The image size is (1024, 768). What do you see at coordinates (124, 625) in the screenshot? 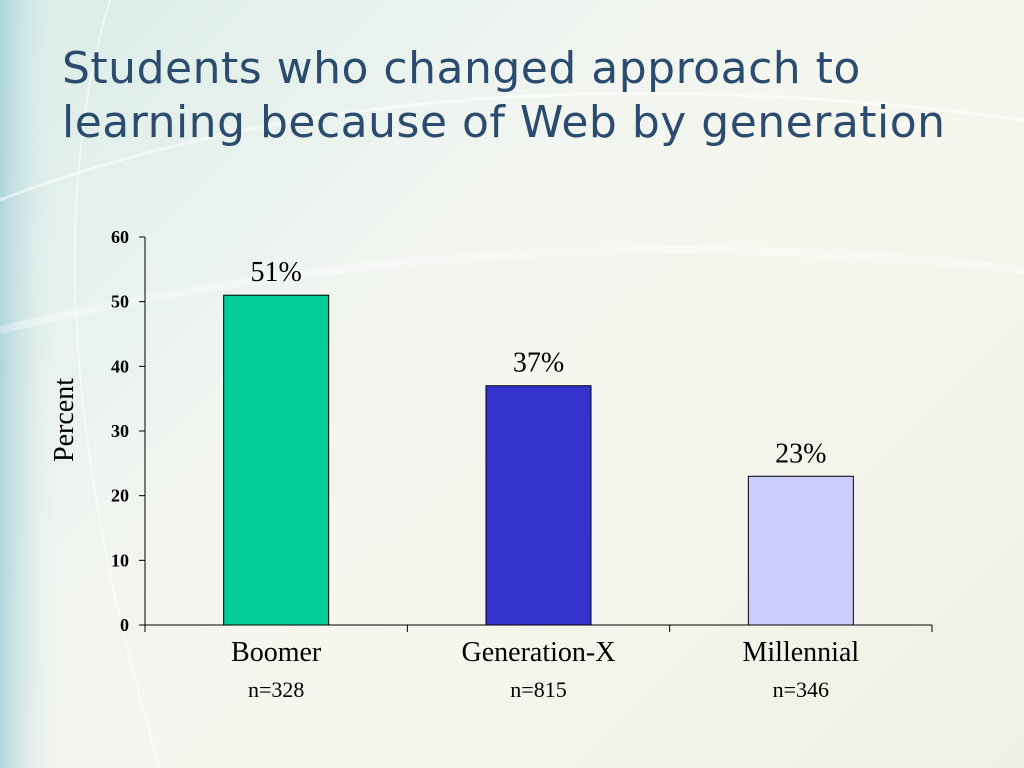
I see `y-tick-label: 0` at bounding box center [124, 625].